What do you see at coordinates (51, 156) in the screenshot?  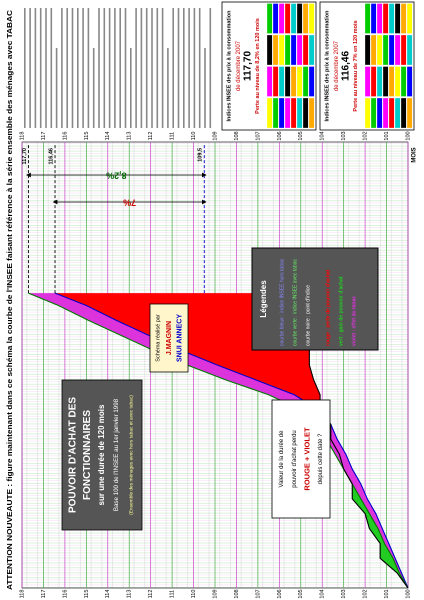 I see `reference-label: 116,46` at bounding box center [51, 156].